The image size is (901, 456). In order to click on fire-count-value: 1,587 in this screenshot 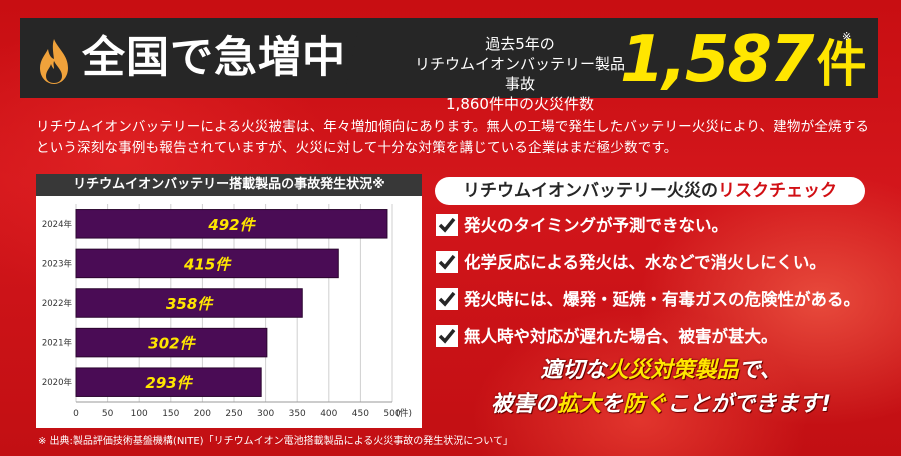, I will do `click(717, 60)`.